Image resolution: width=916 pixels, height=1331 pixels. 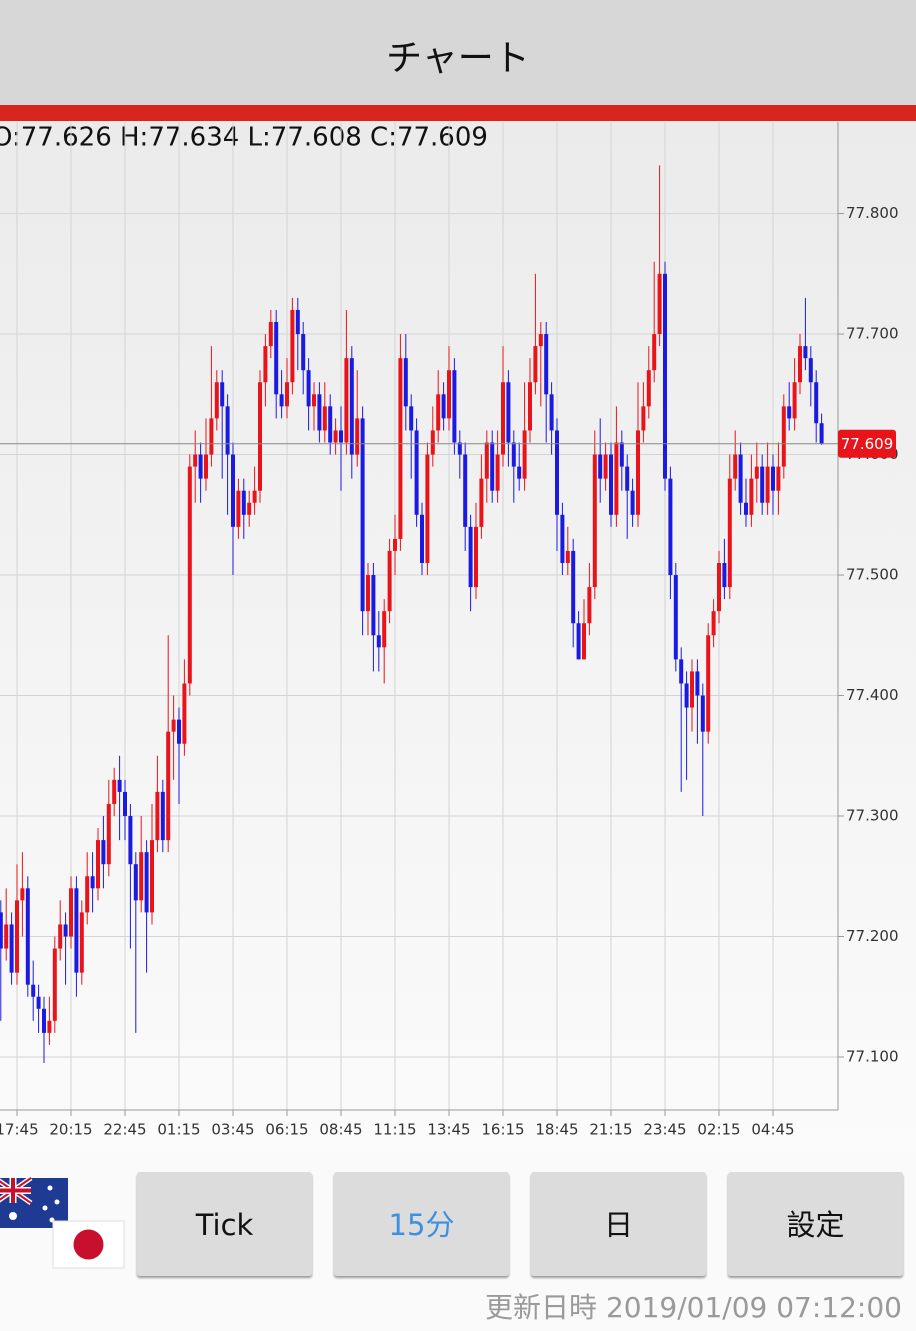 What do you see at coordinates (70, 1130) in the screenshot?
I see `x-tick-label: 20:15` at bounding box center [70, 1130].